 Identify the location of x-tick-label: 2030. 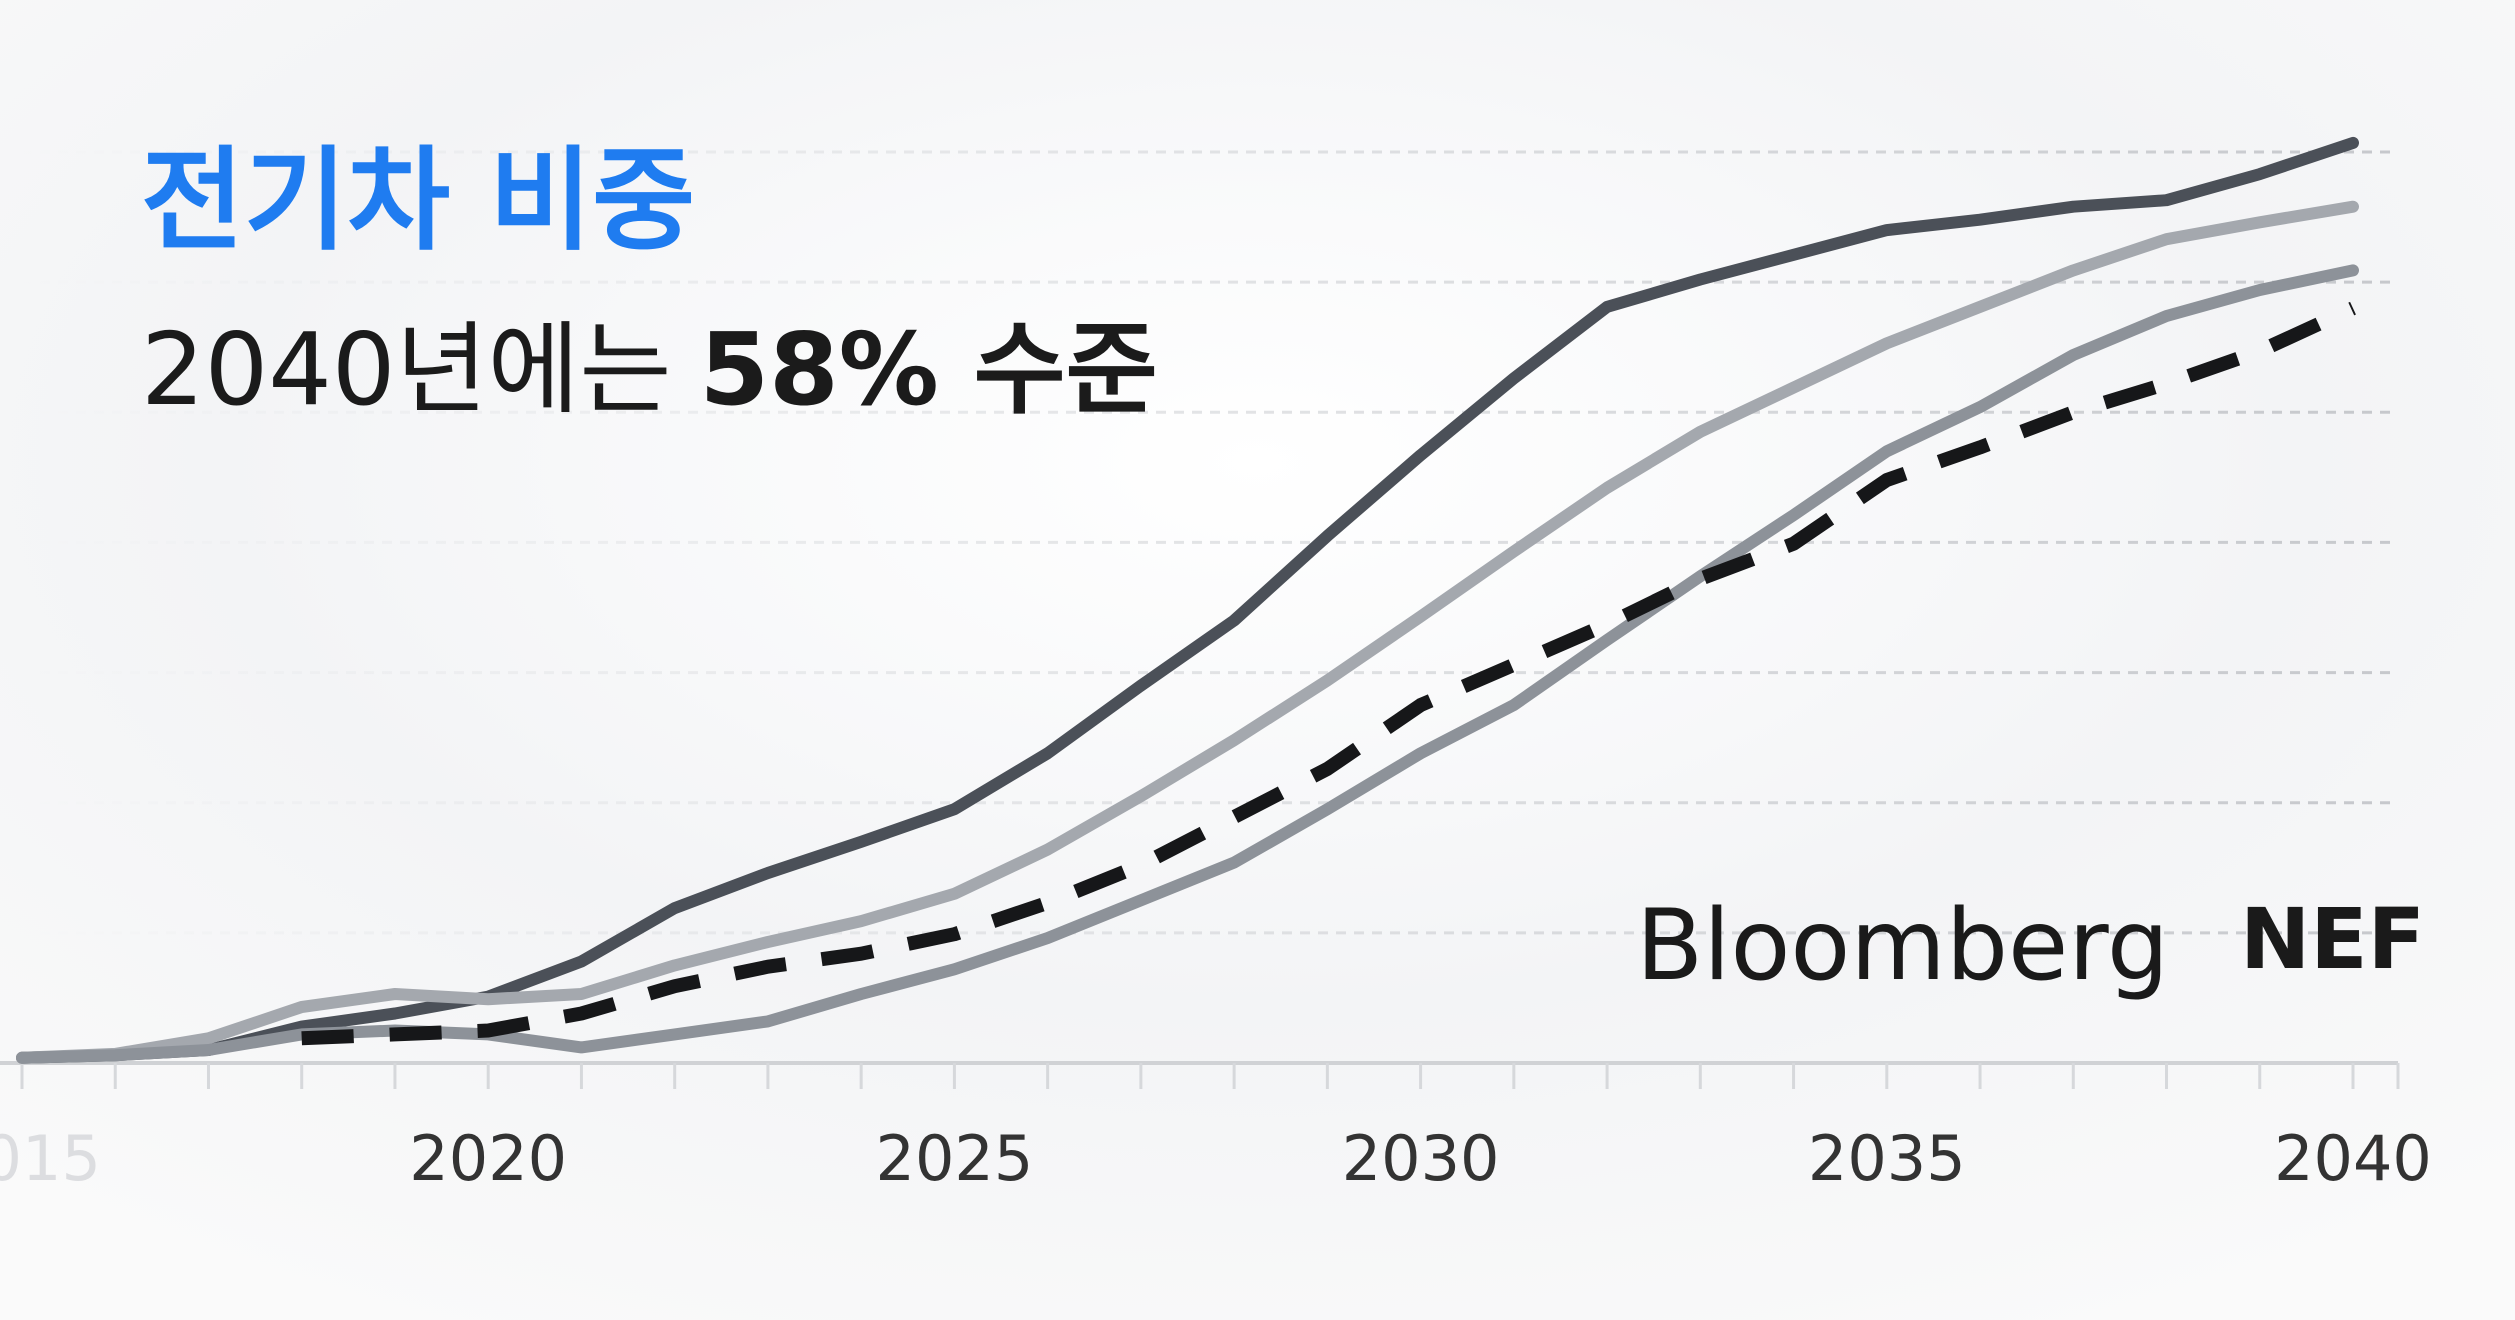
(1421, 1158).